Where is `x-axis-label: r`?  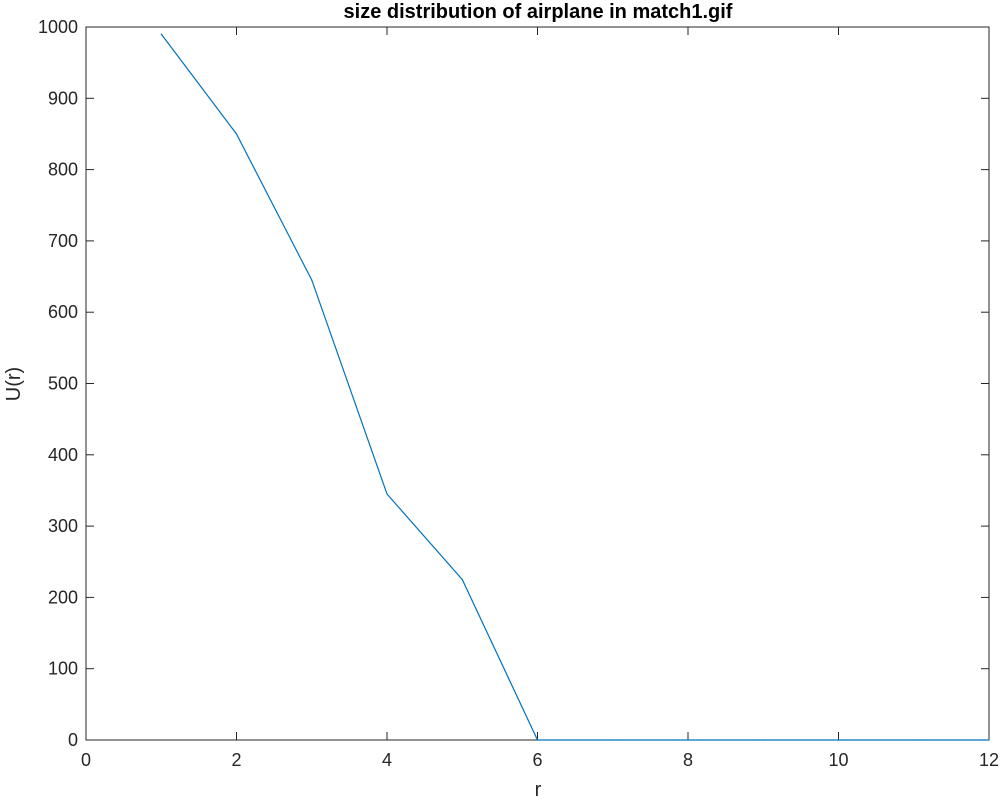
x-axis-label: r is located at coordinates (538, 789).